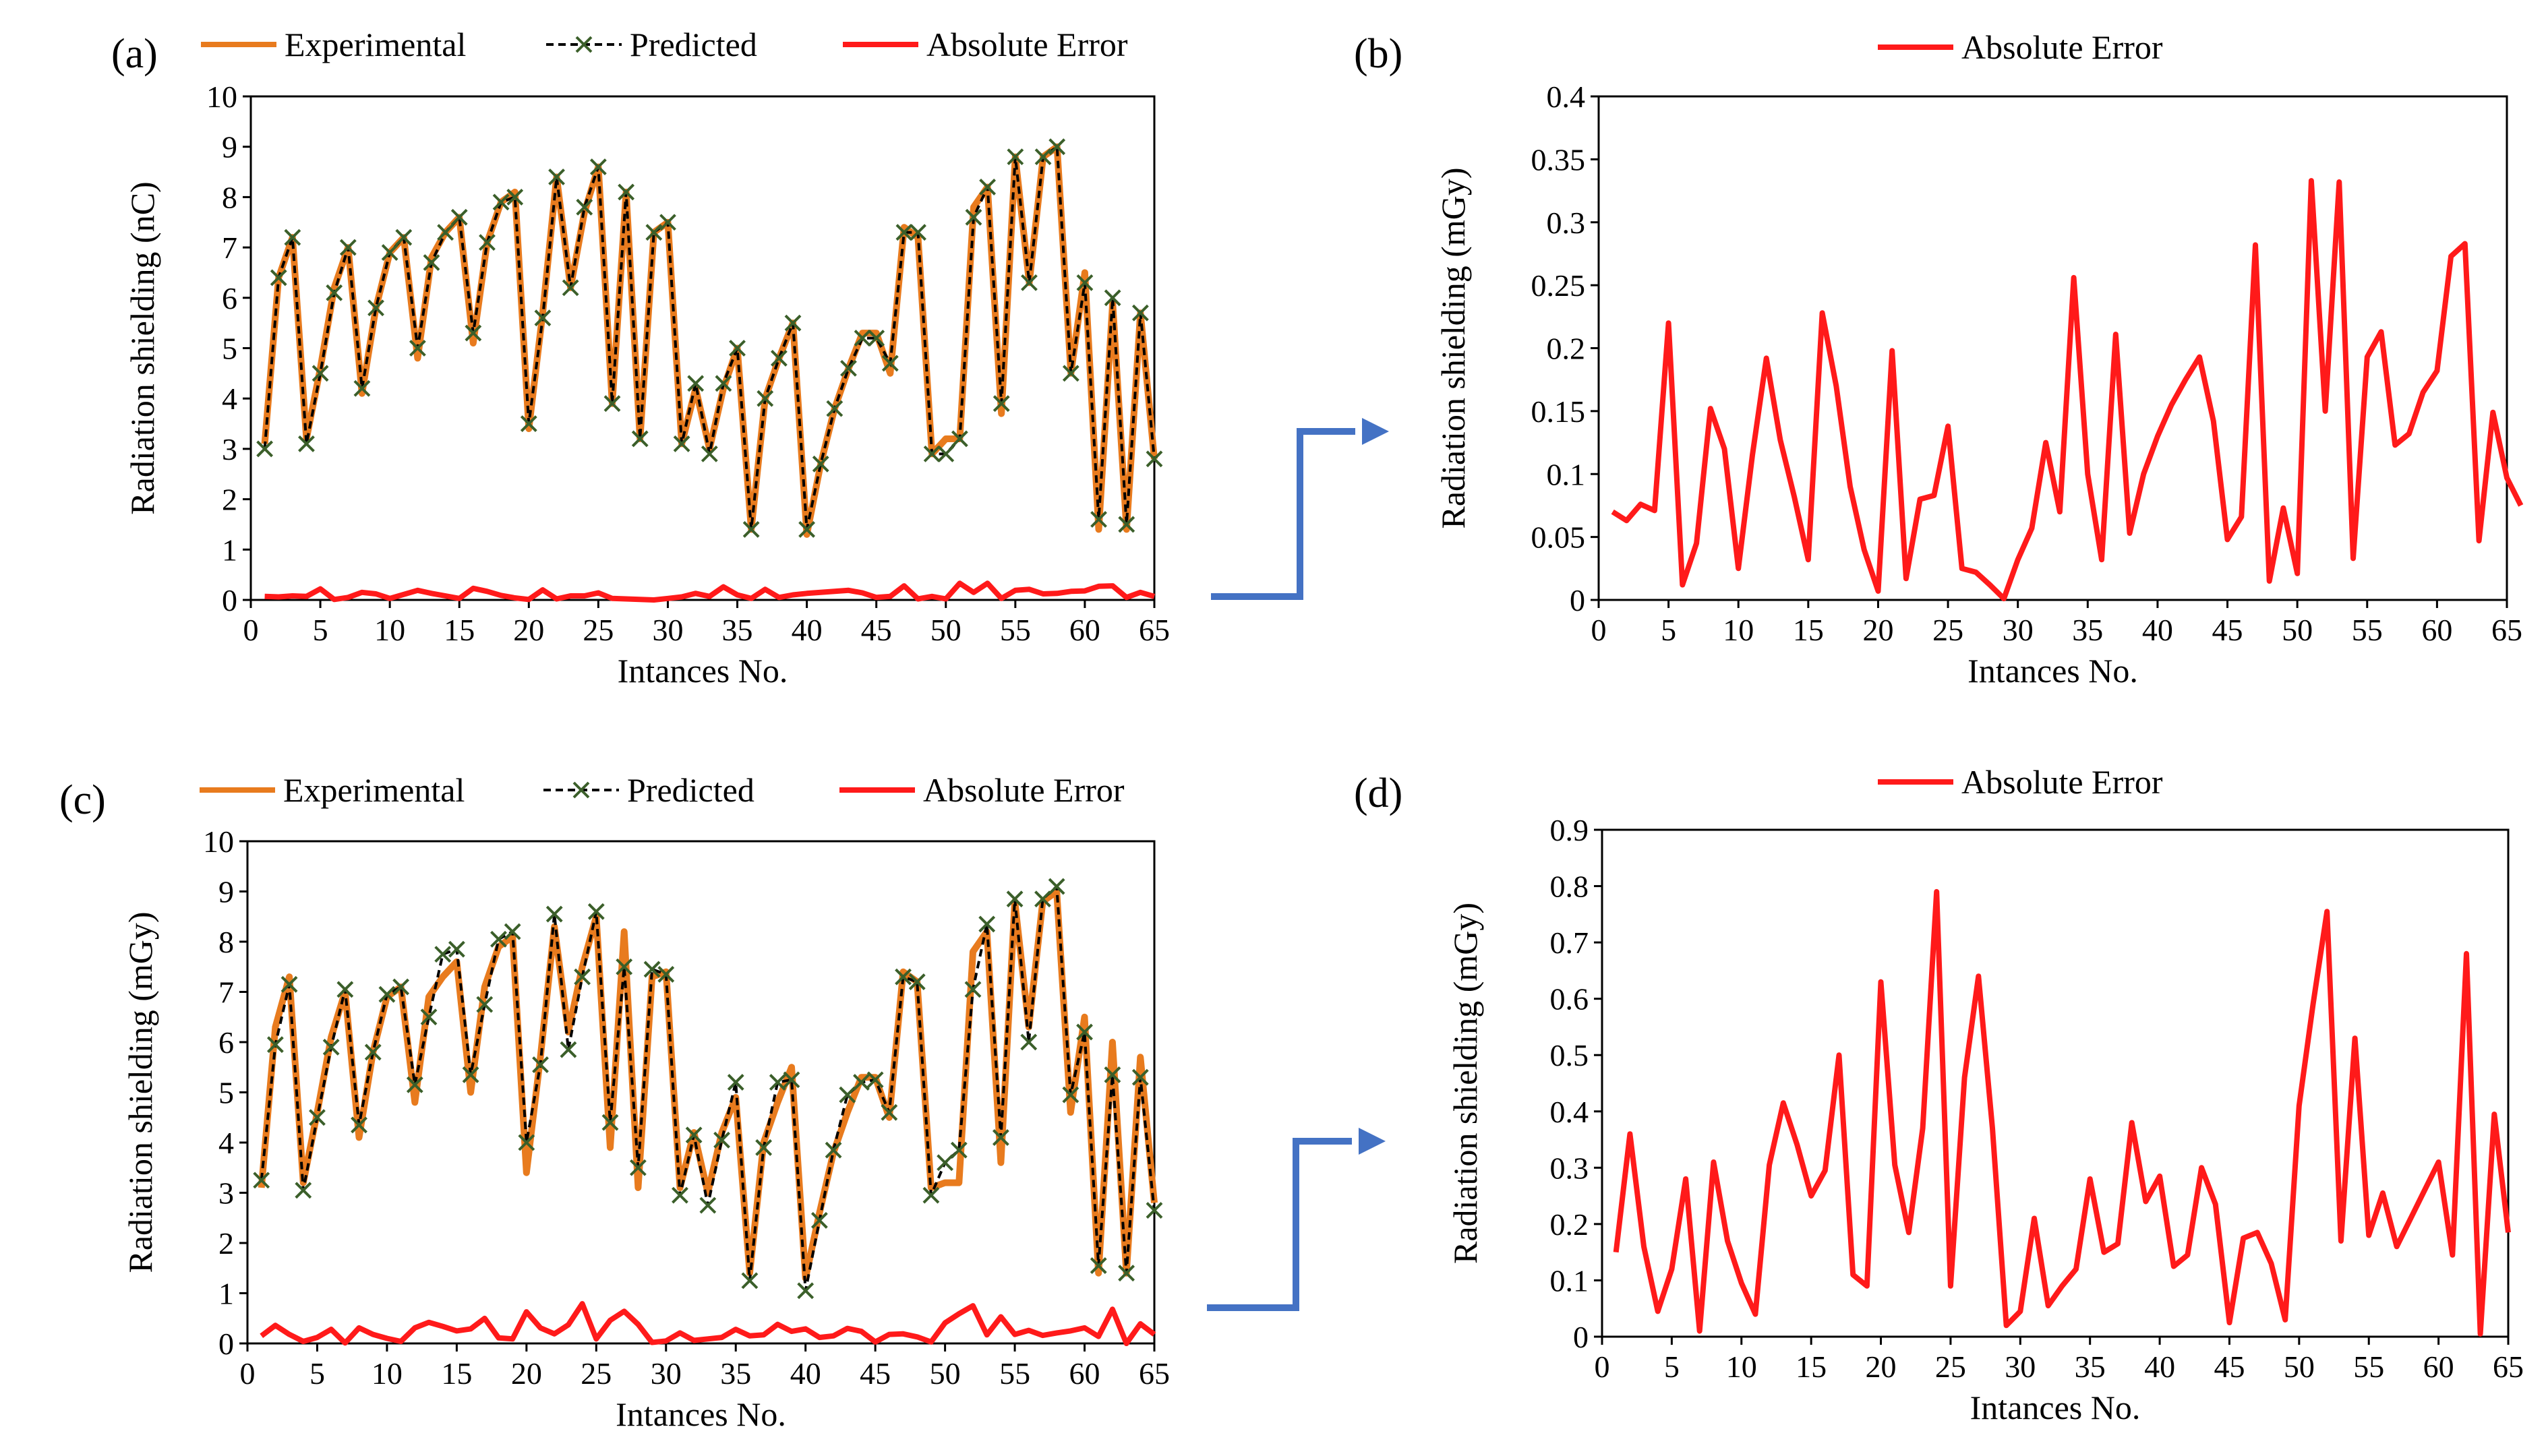 This screenshot has width=2546, height=1456. I want to click on panel-label: (b), so click(1378, 54).